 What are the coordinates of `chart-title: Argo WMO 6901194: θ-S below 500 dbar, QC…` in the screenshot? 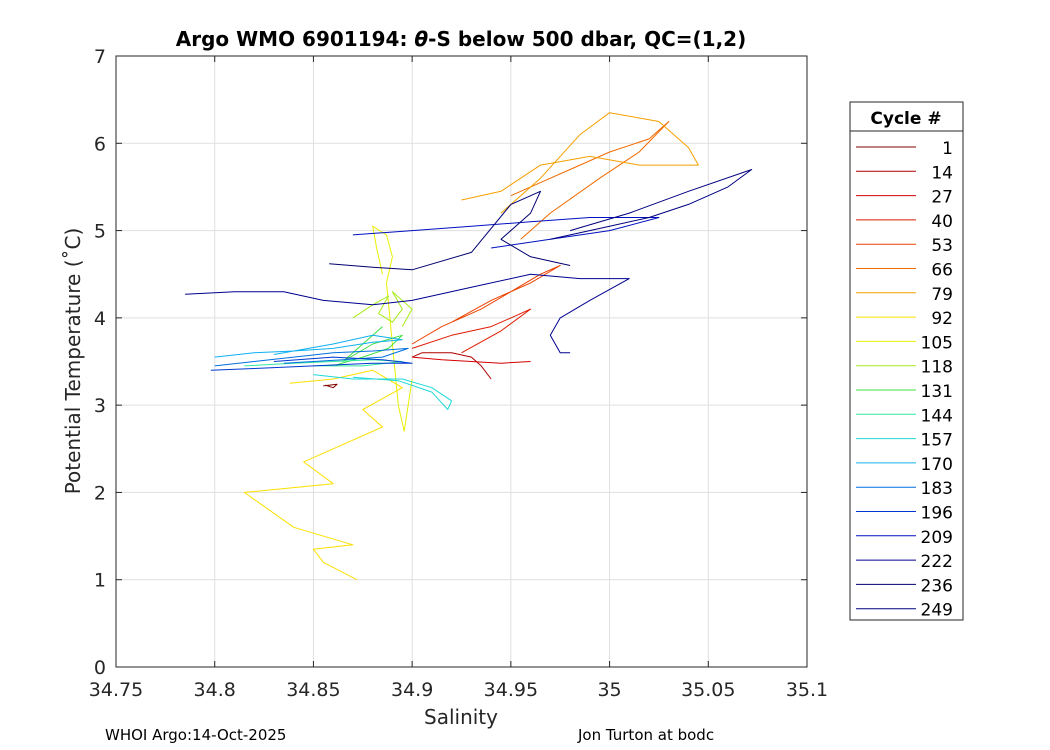 It's located at (461, 39).